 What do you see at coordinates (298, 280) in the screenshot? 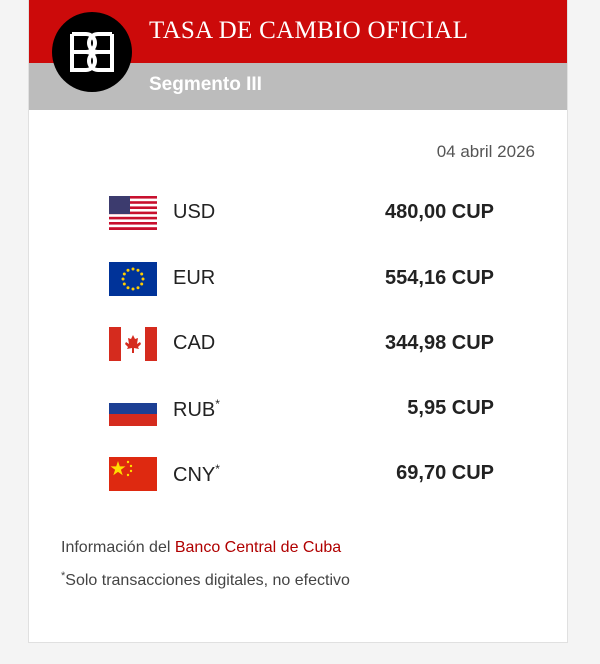
I see `rate-row: EUR 554,16 CUP` at bounding box center [298, 280].